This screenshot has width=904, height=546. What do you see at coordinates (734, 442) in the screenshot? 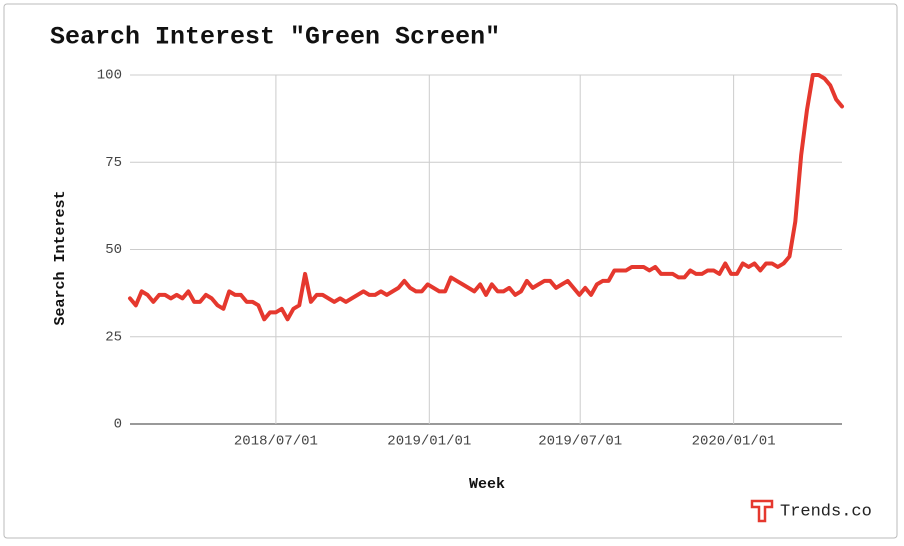
I see `x-tick-label: 2020/01/01` at bounding box center [734, 442].